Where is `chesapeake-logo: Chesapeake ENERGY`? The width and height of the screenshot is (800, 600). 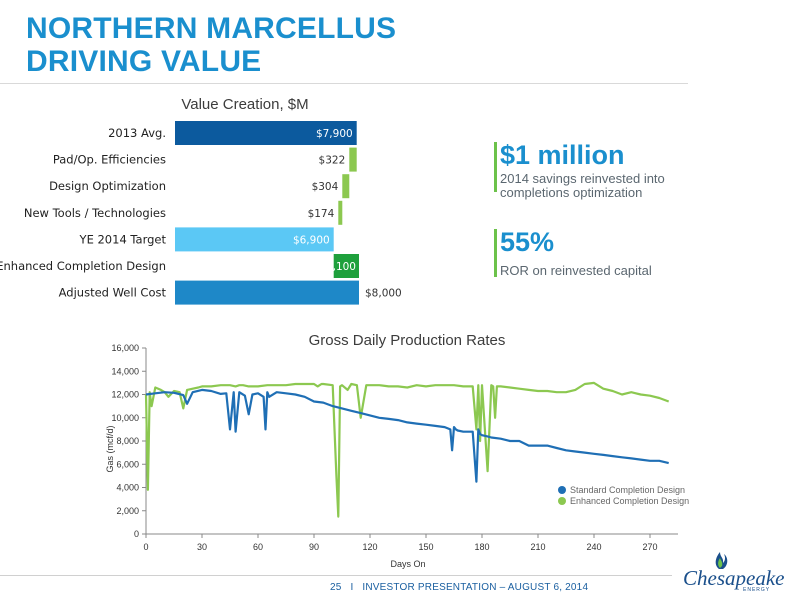 chesapeake-logo: Chesapeake ENERGY is located at coordinates (734, 571).